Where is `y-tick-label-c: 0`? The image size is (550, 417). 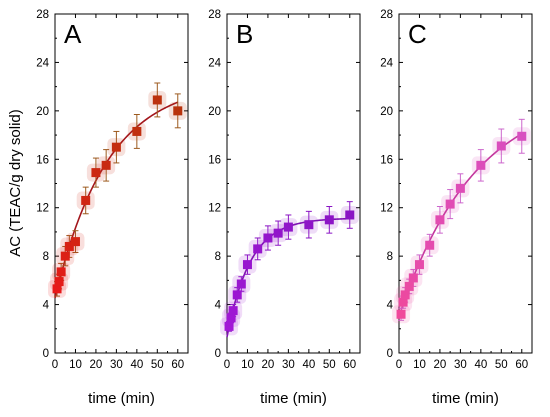
y-tick-label-c: 0 is located at coordinates (390, 354).